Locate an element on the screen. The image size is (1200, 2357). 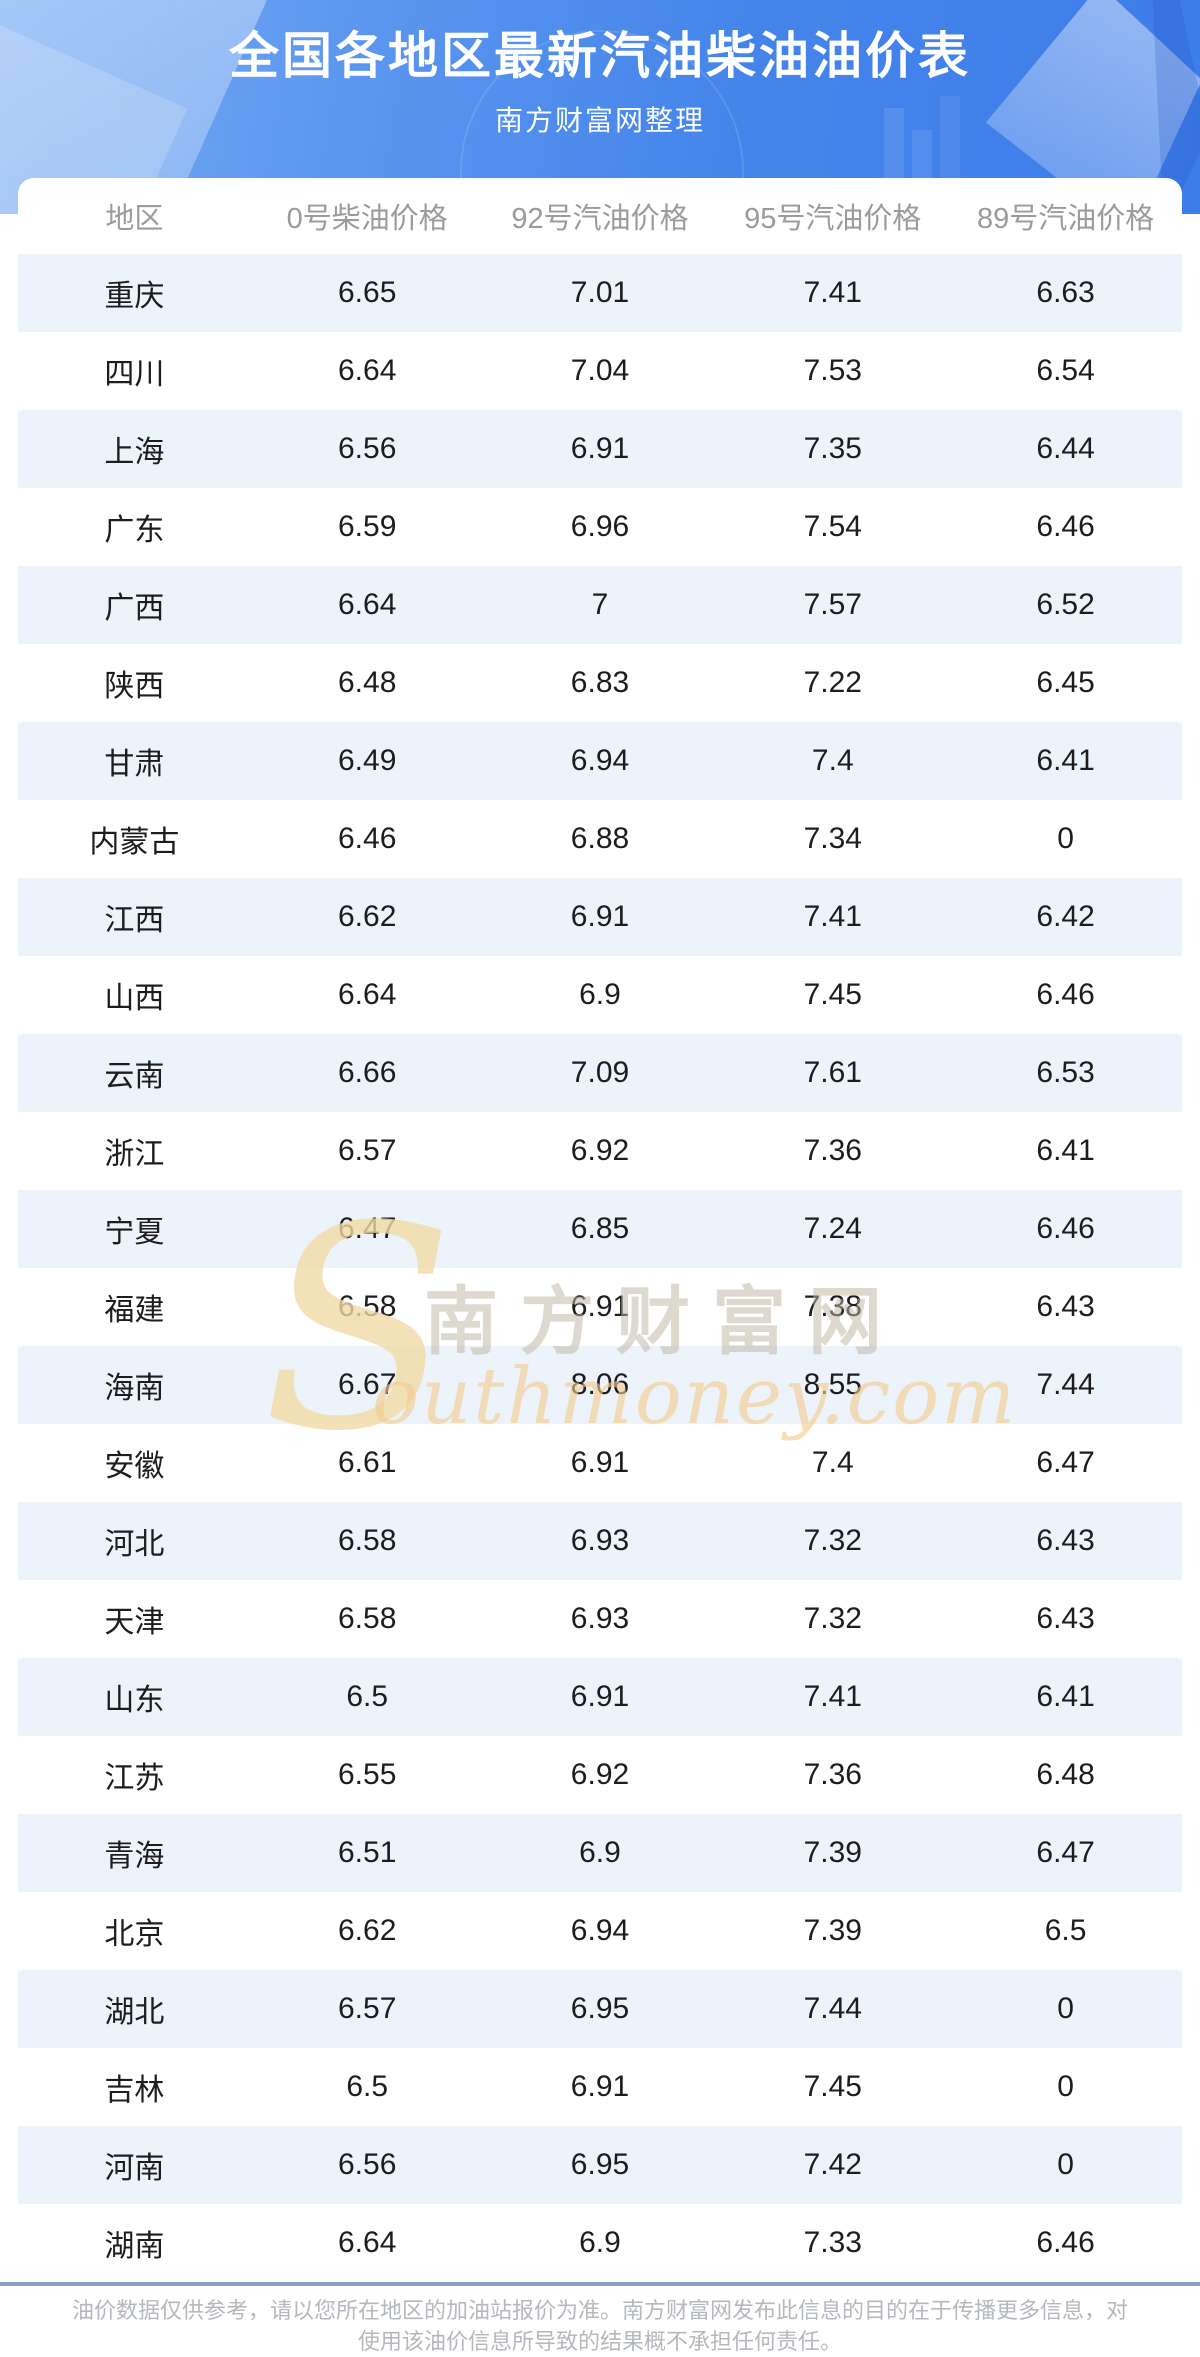
gas-92-price-cell: 7.04 is located at coordinates (600, 370).